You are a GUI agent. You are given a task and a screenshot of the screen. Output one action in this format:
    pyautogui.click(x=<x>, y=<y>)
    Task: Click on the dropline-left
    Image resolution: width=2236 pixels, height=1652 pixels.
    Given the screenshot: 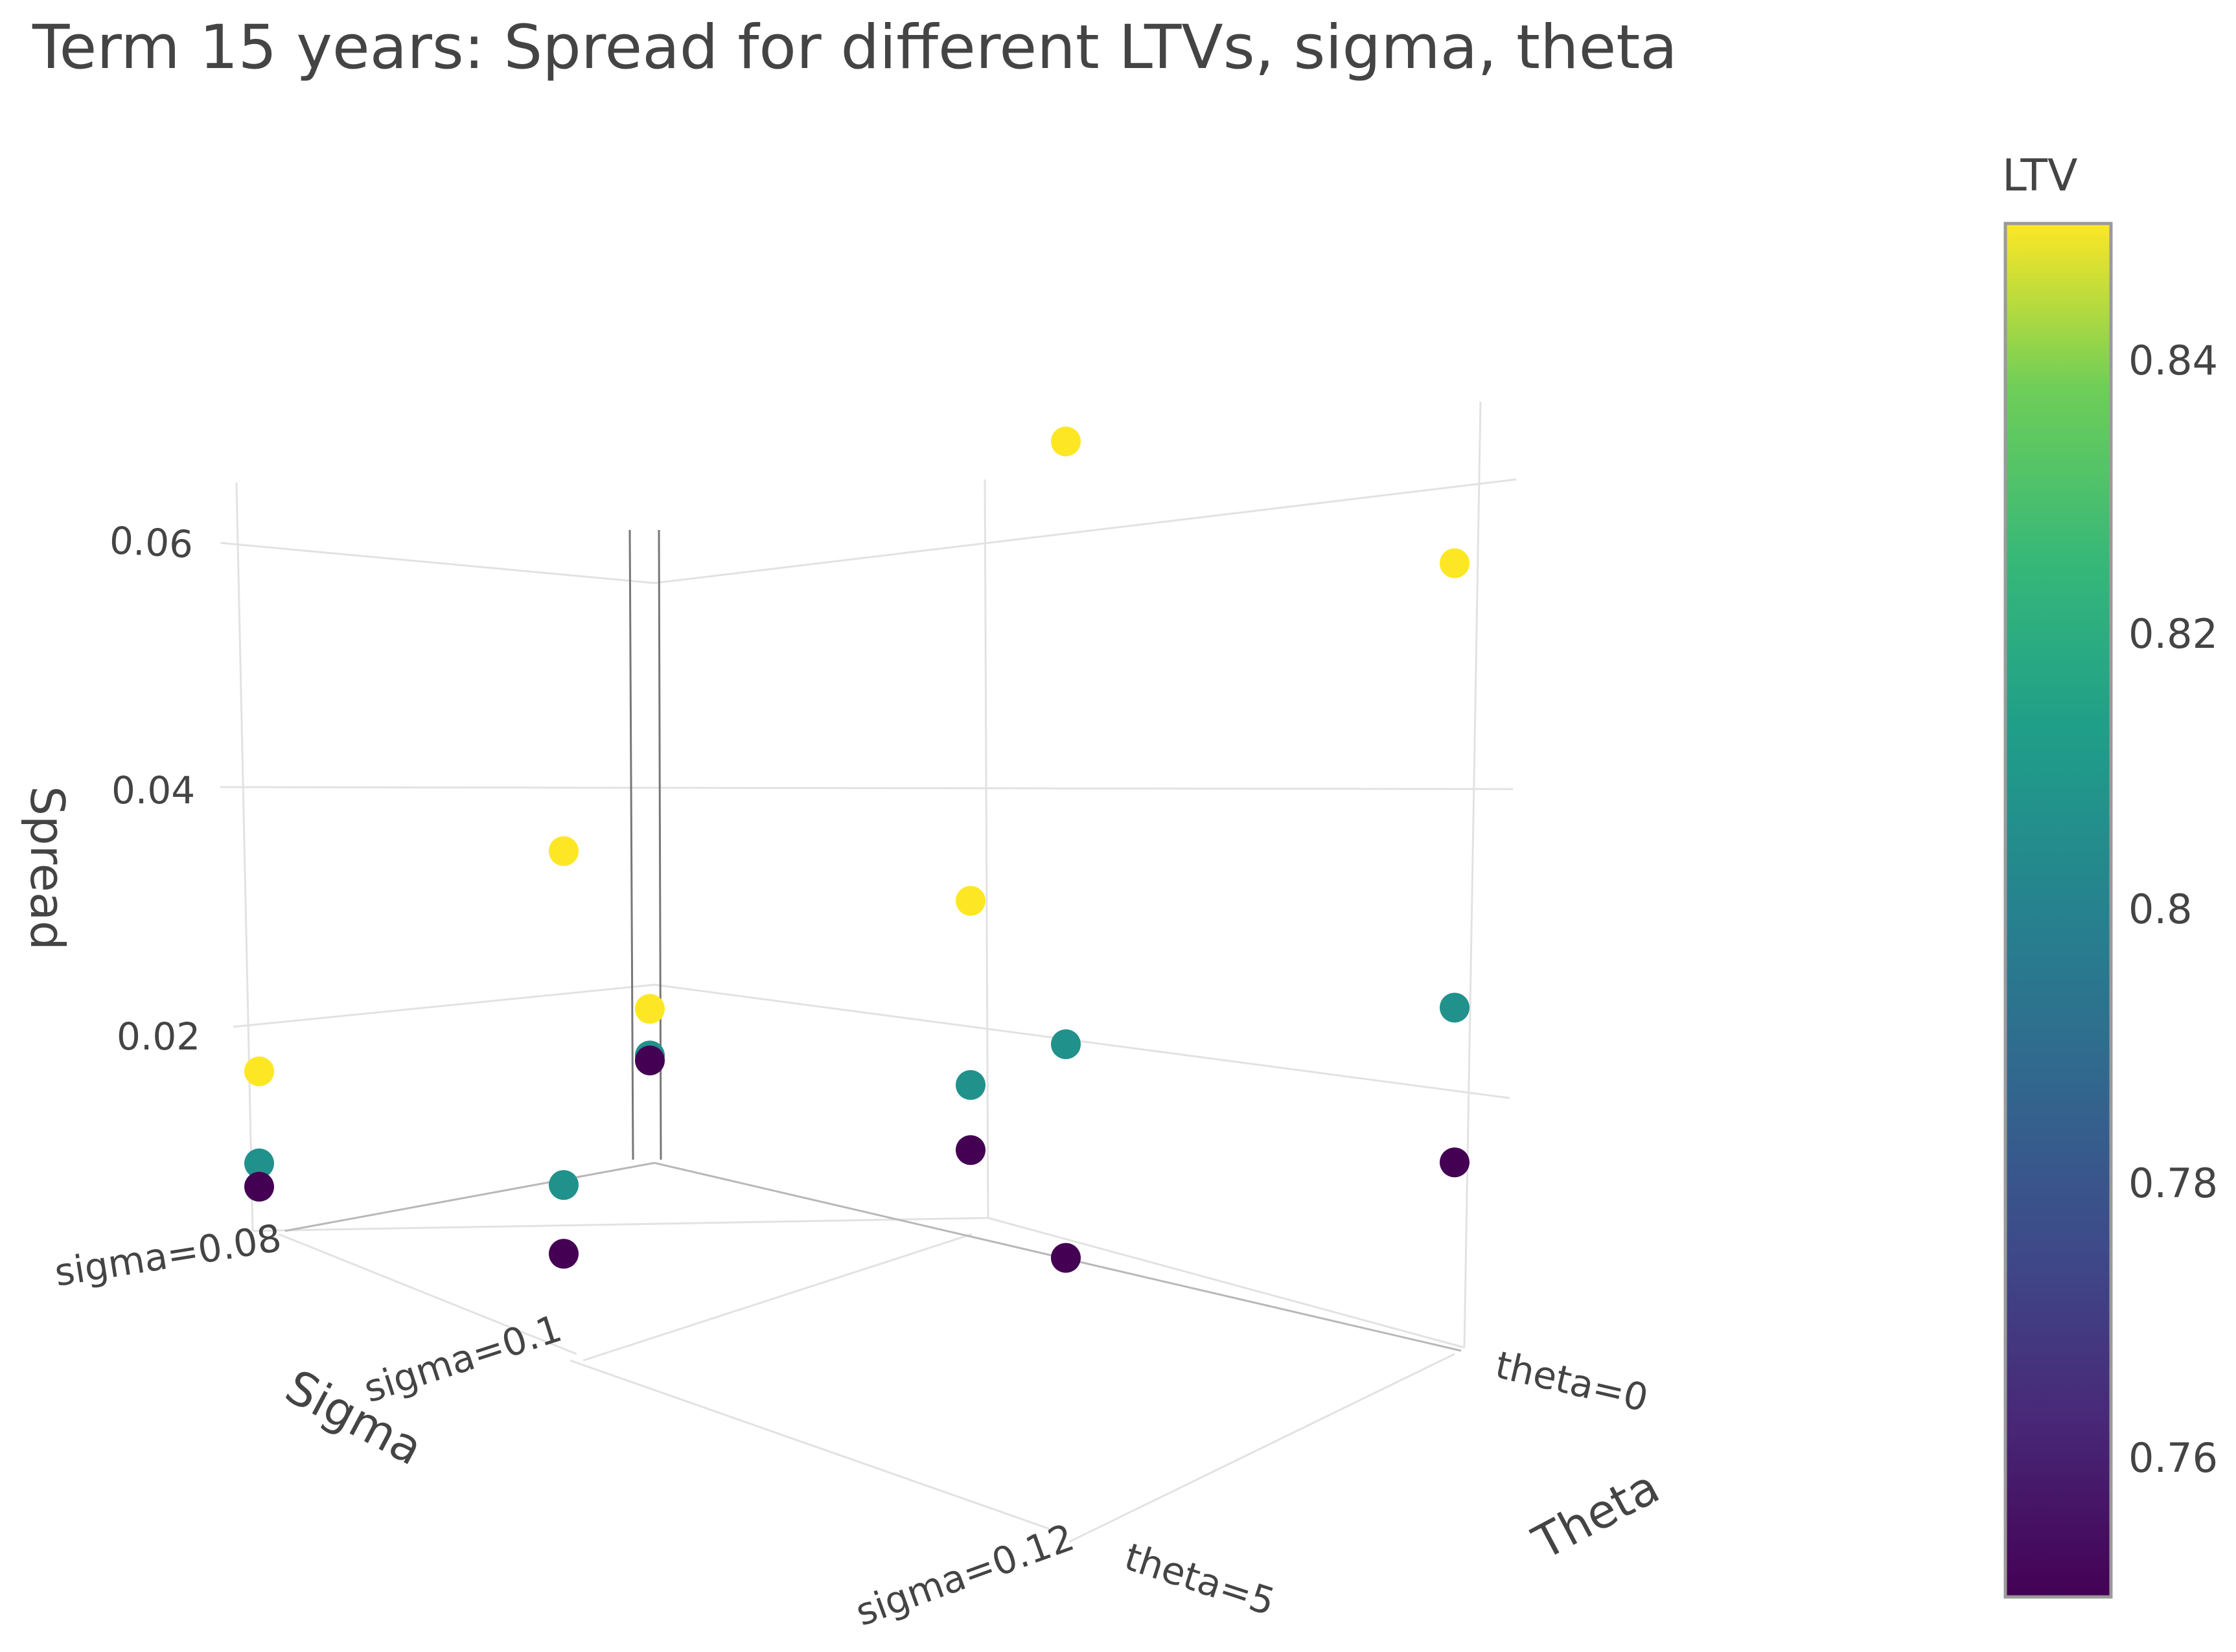 What is the action you would take?
    pyautogui.click(x=631, y=844)
    